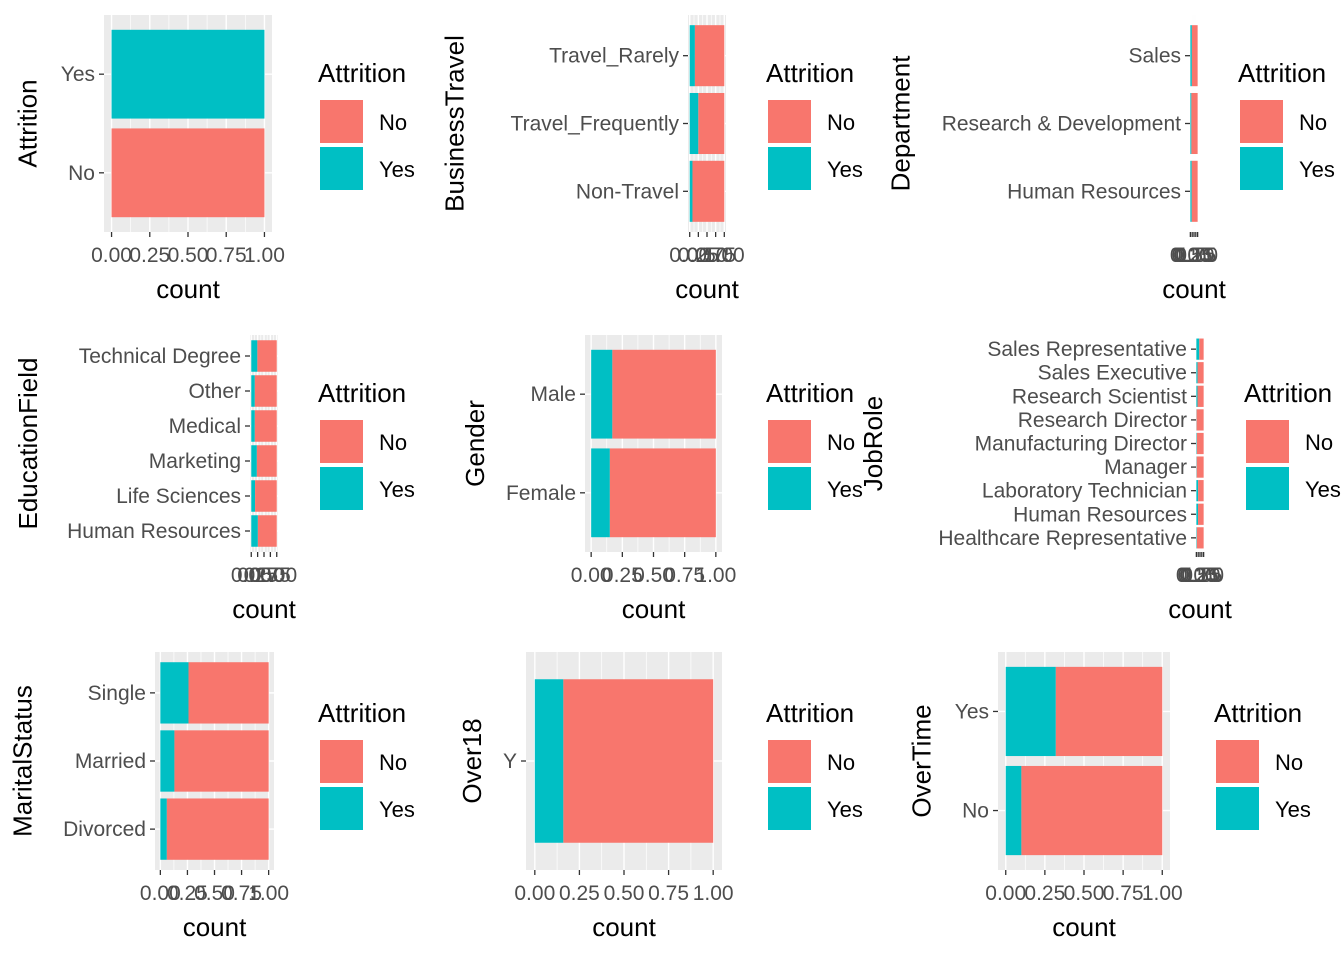 The image size is (1344, 960). What do you see at coordinates (472, 760) in the screenshot?
I see `y-axis-title: Over18` at bounding box center [472, 760].